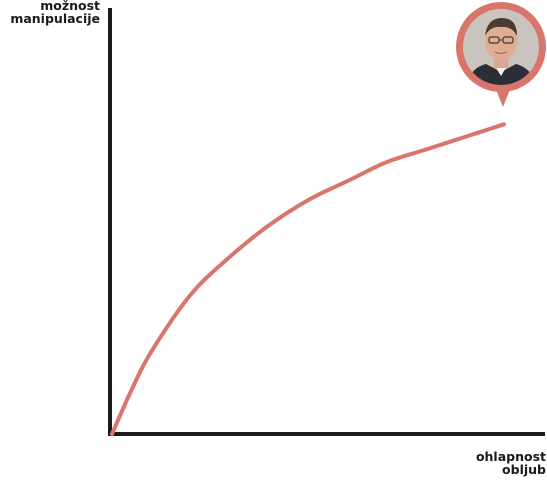 Image resolution: width=547 pixels, height=483 pixels. I want to click on x-axis-label-line-1: ohlapnost, so click(510, 456).